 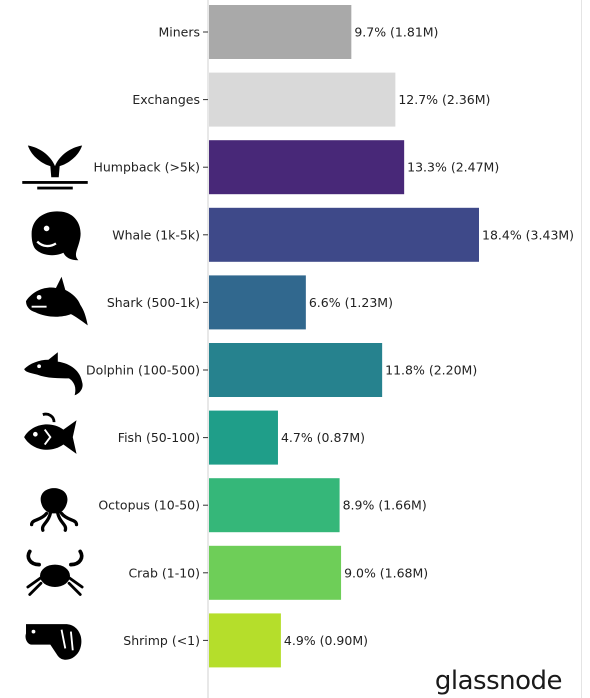 I want to click on whale-icon, so click(x=55, y=235).